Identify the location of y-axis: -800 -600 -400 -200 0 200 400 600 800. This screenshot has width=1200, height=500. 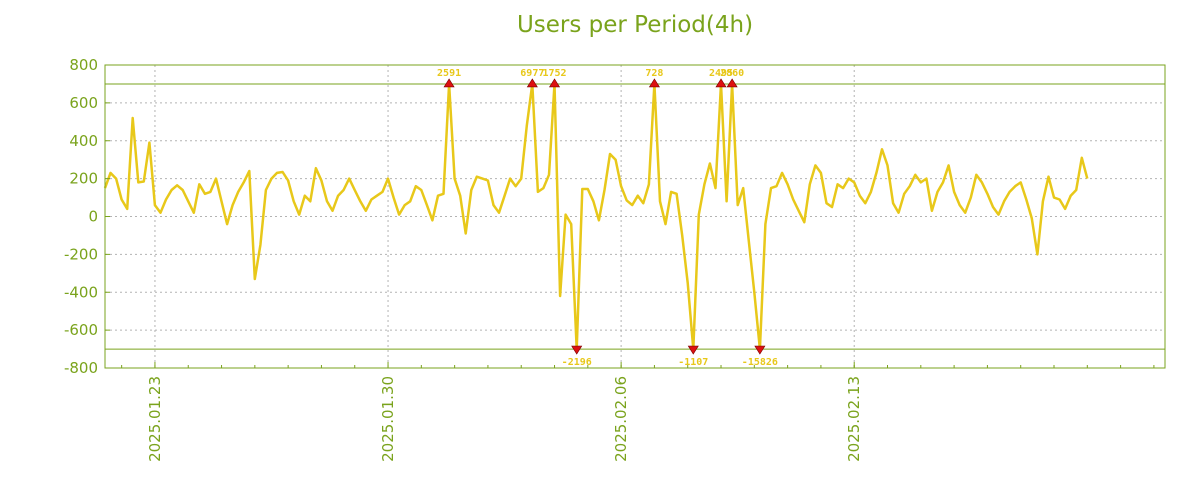
(87, 216).